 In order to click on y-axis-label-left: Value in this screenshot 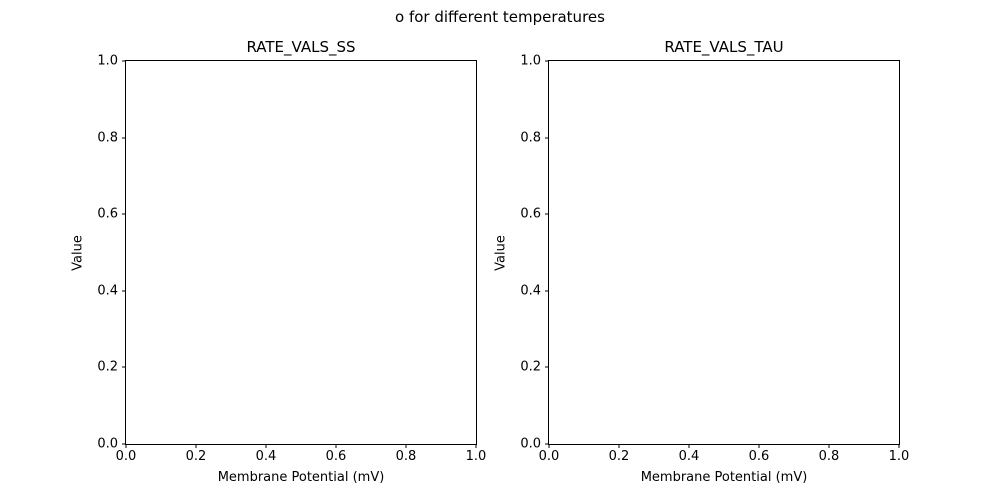, I will do `click(78, 252)`.